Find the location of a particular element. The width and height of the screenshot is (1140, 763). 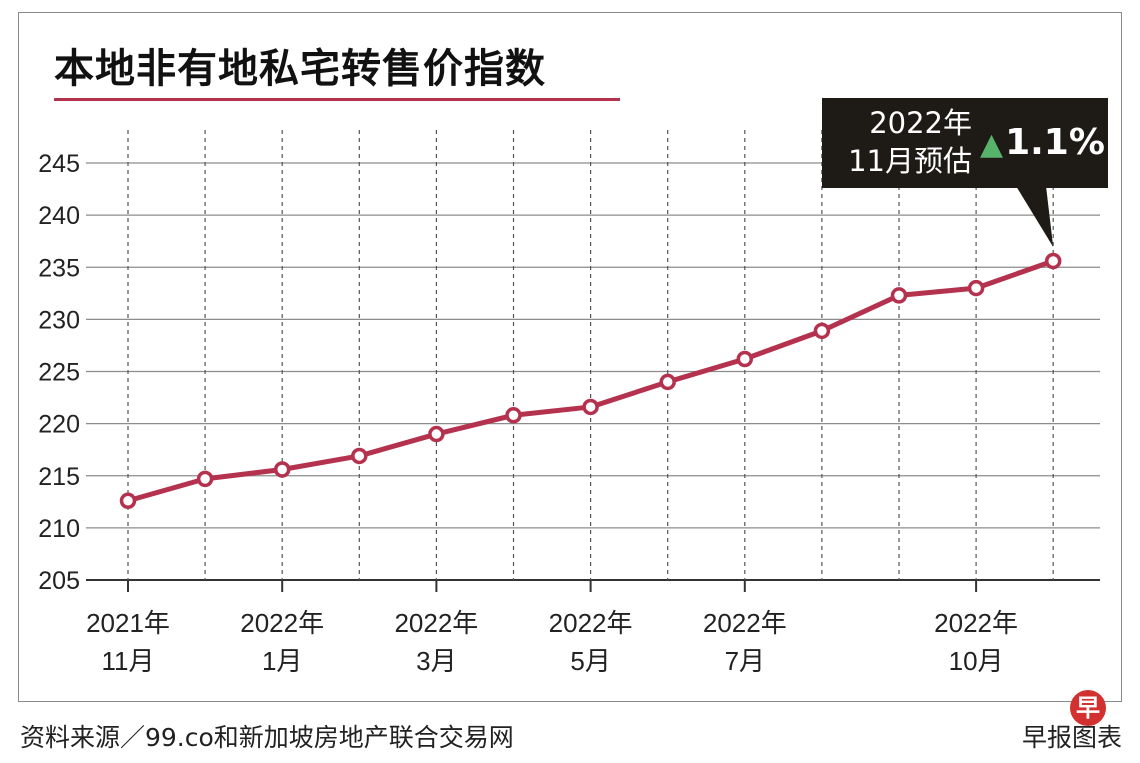

x-tick-label-month: 5月 is located at coordinates (590, 661).